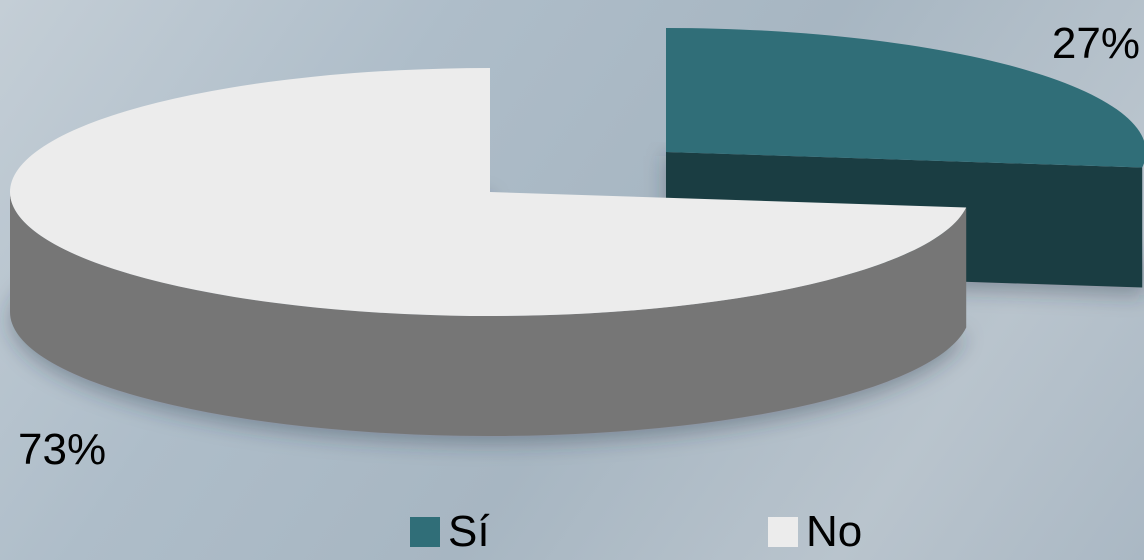 The width and height of the screenshot is (1144, 560). I want to click on legend-item-si: Sí, so click(450, 532).